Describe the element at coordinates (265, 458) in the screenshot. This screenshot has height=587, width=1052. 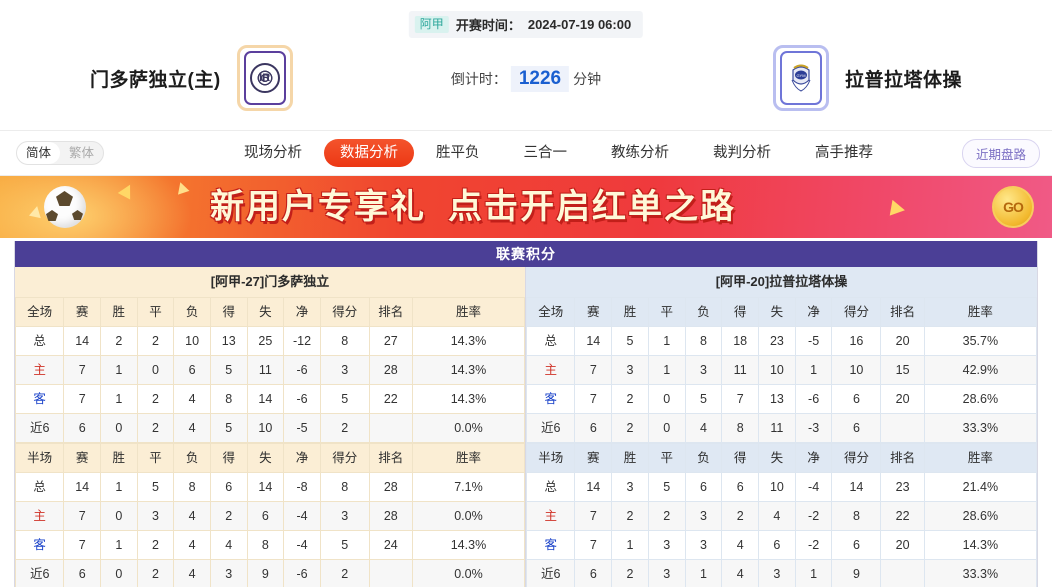
I see `column-header-6: 失` at that location.